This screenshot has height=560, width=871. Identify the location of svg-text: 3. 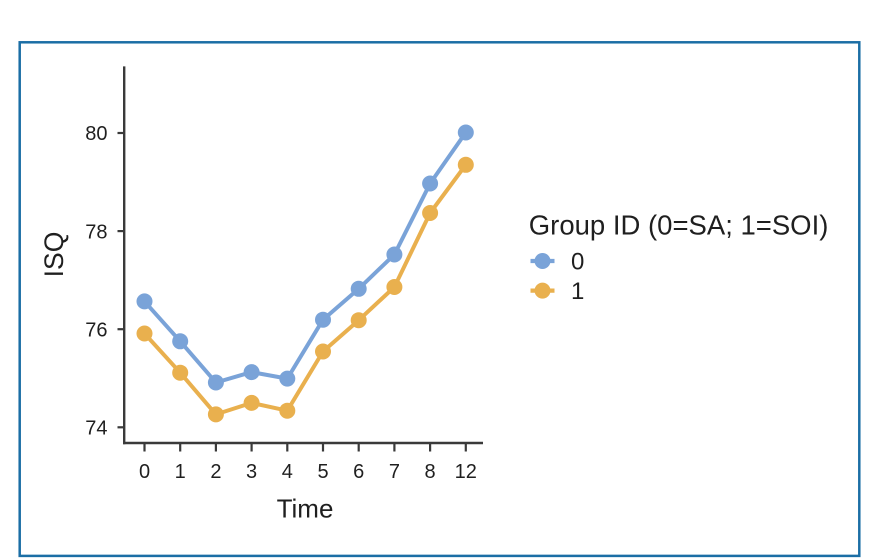
(251, 472).